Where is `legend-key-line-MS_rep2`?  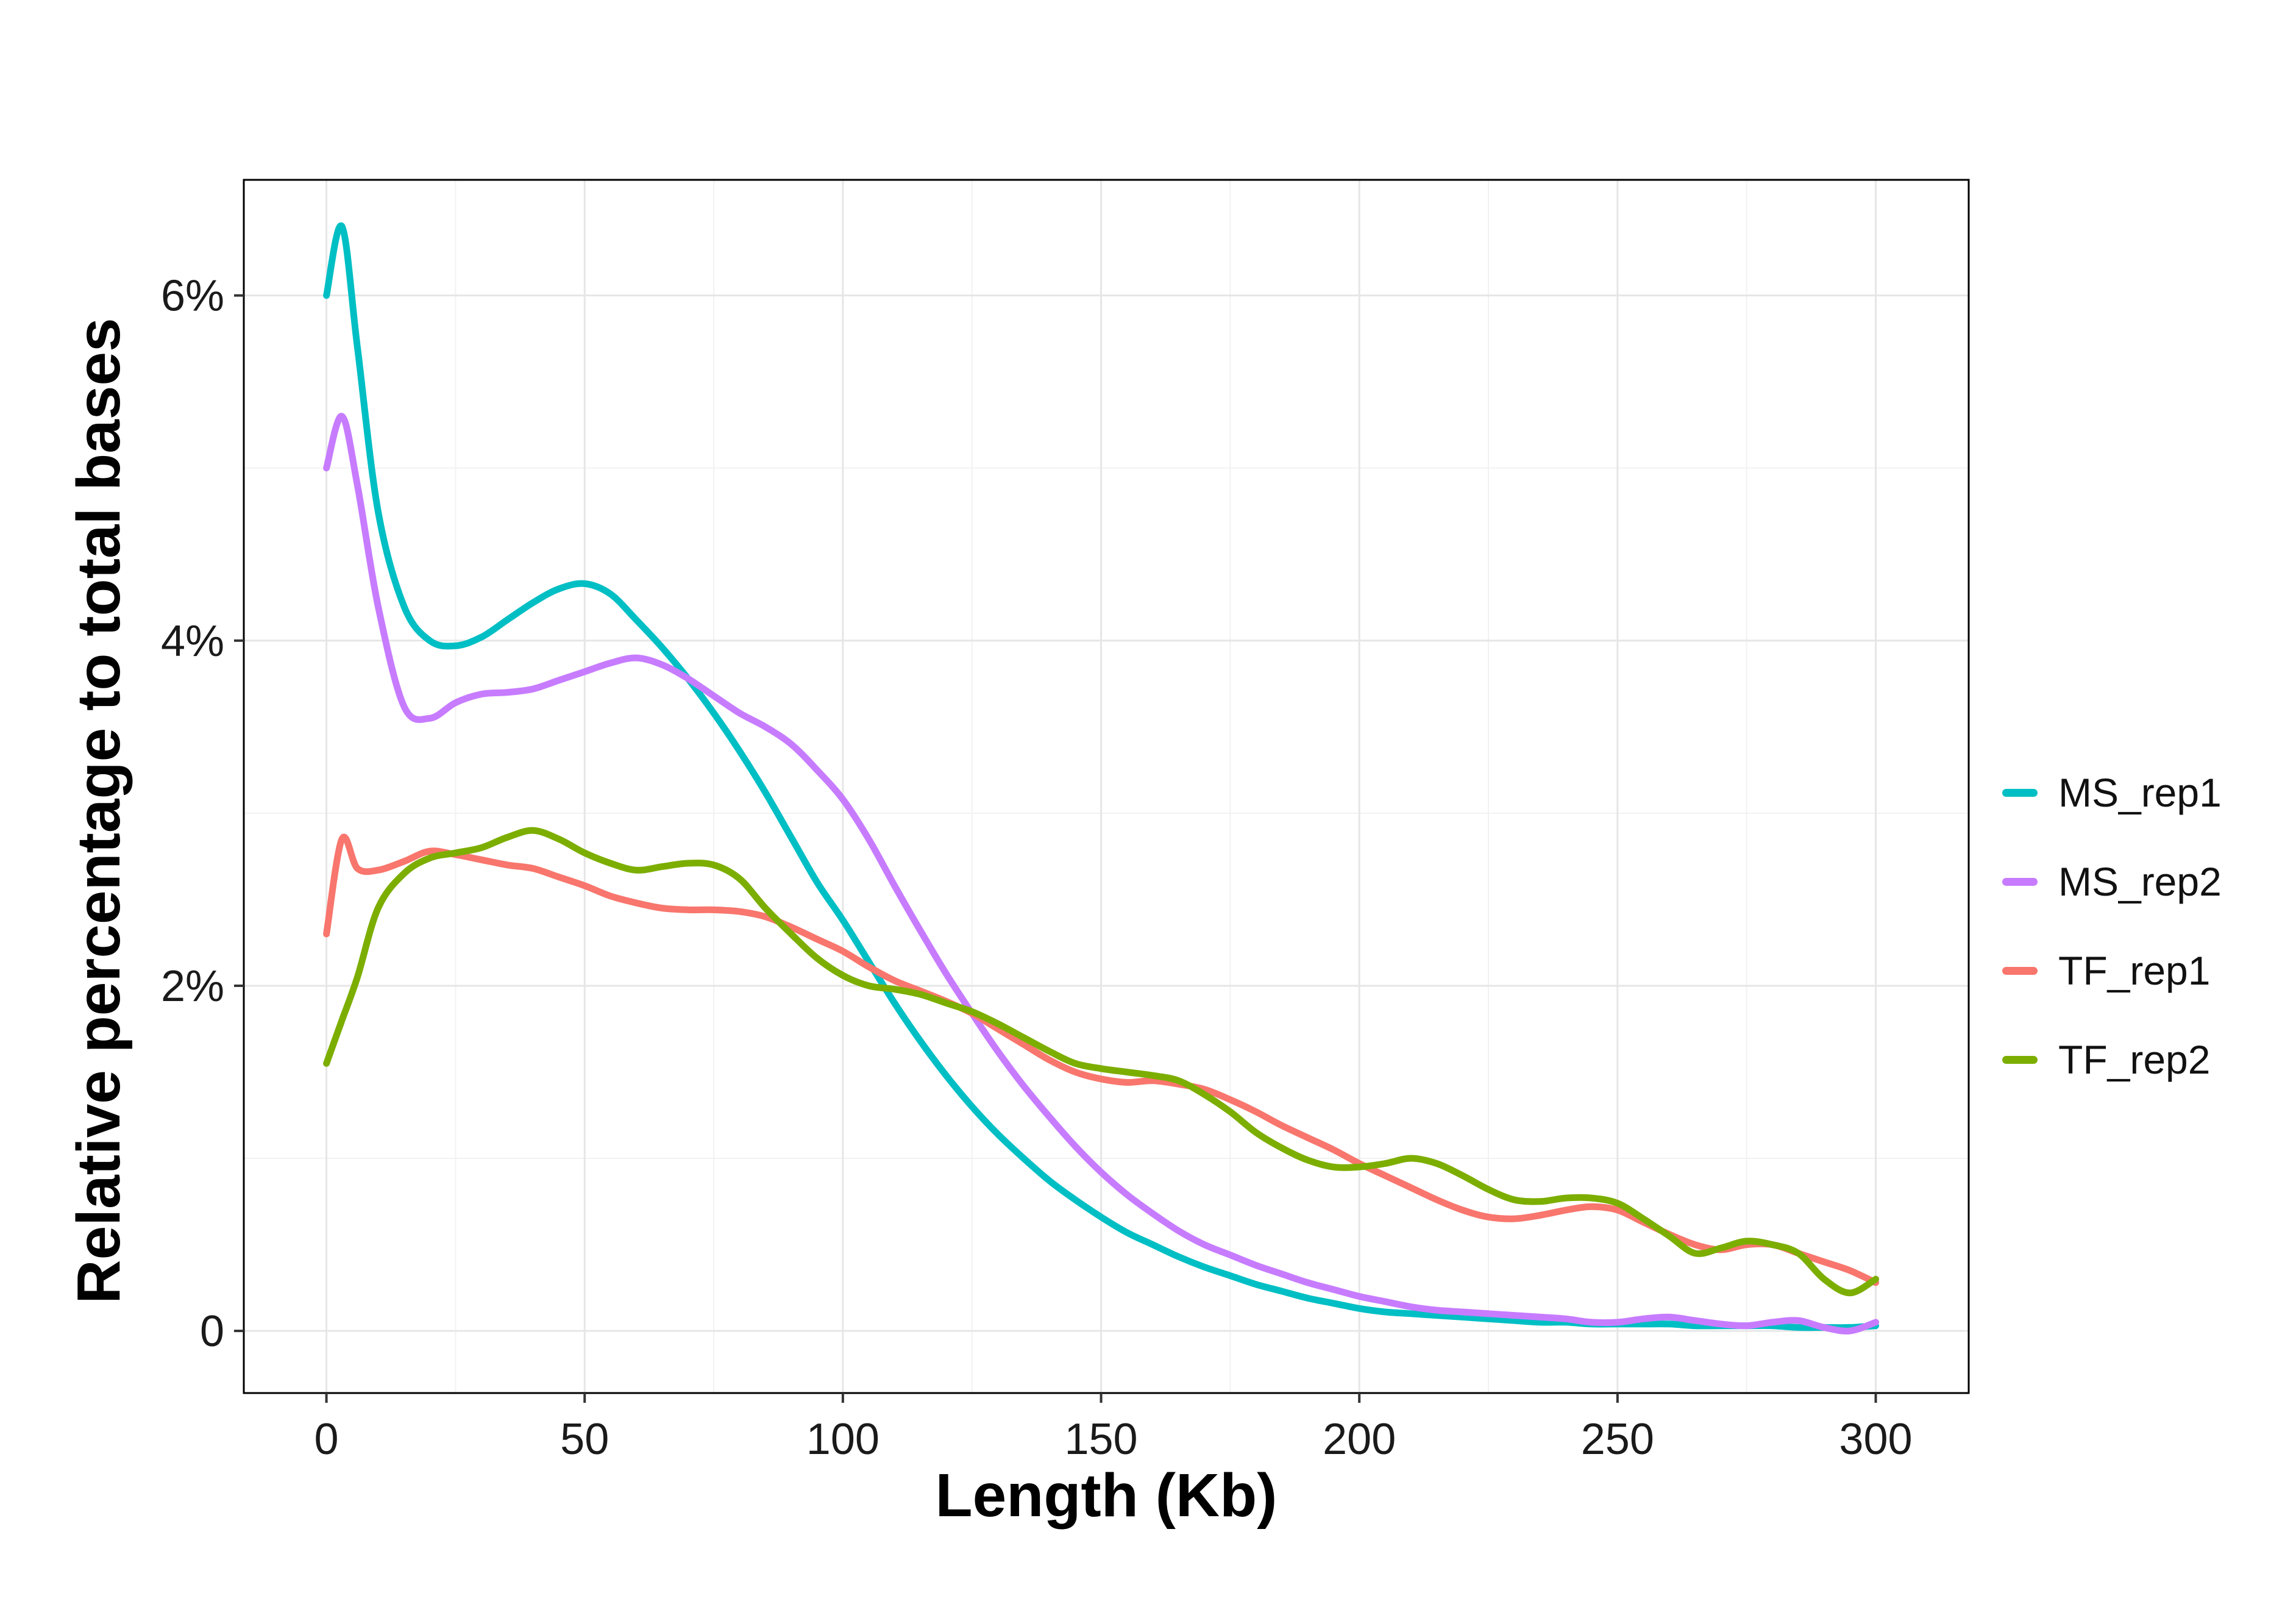 legend-key-line-MS_rep2 is located at coordinates (2020, 881).